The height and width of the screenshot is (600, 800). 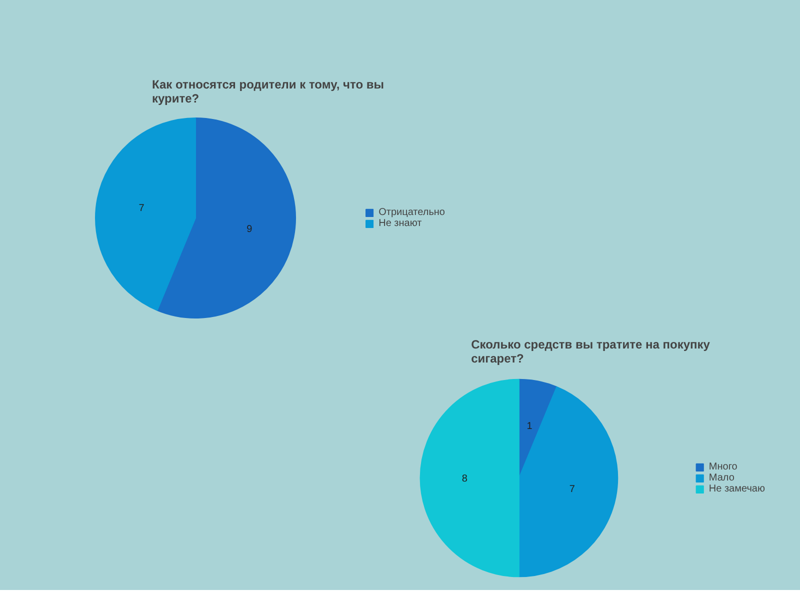 I want to click on chart-title: Сколько средств вы тратите на покупку сигарет?, so click(x=590, y=352).